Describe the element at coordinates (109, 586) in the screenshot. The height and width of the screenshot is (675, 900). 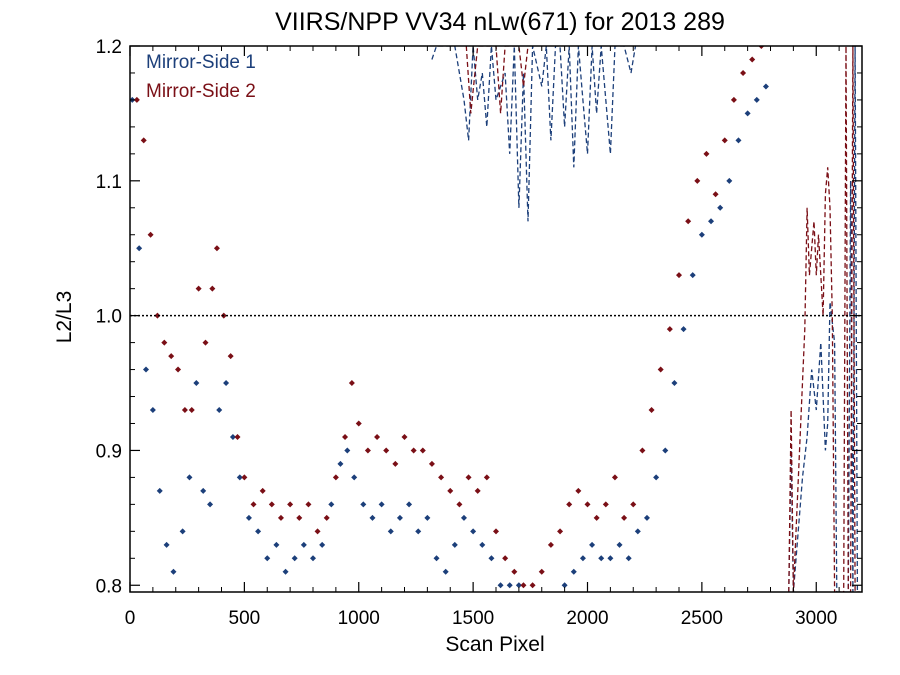
I see `y-tick-label: 0.8` at that location.